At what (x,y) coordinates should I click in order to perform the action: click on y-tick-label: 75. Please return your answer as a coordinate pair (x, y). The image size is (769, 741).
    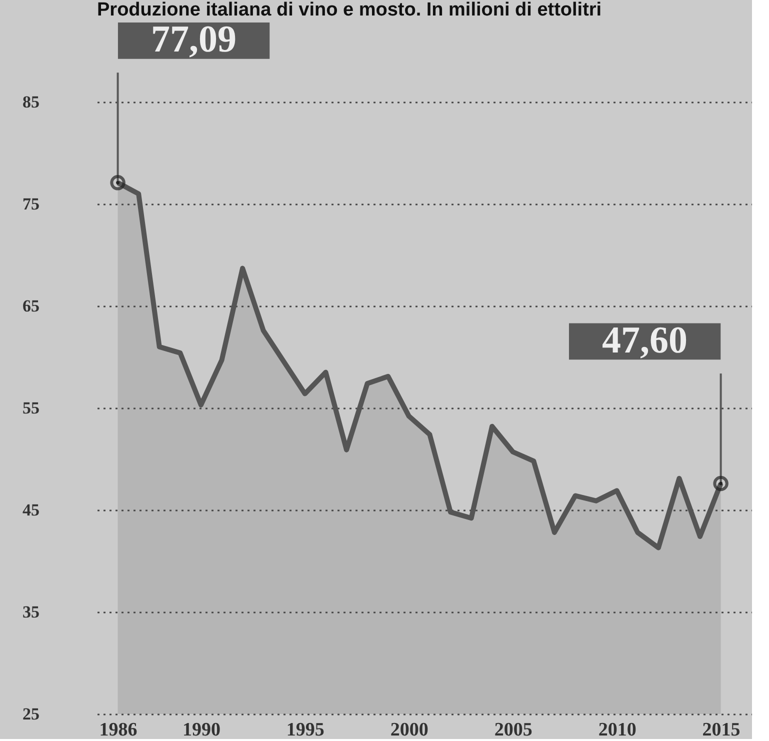
    Looking at the image, I should click on (31, 204).